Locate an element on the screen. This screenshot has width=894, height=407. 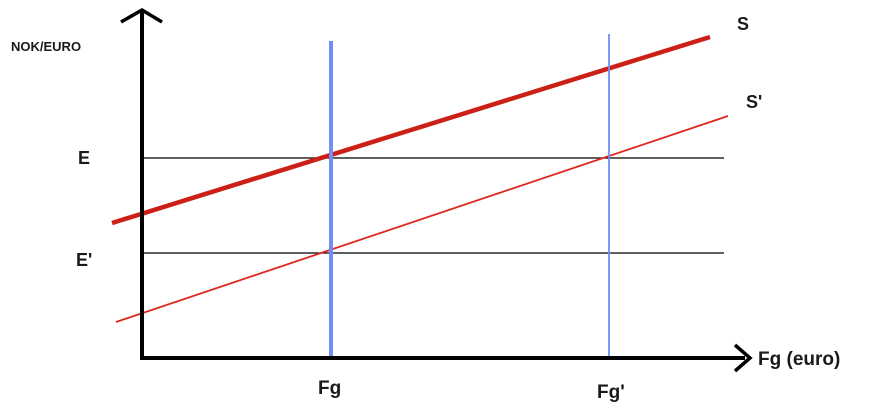
level-label-e: E is located at coordinates (84, 158).